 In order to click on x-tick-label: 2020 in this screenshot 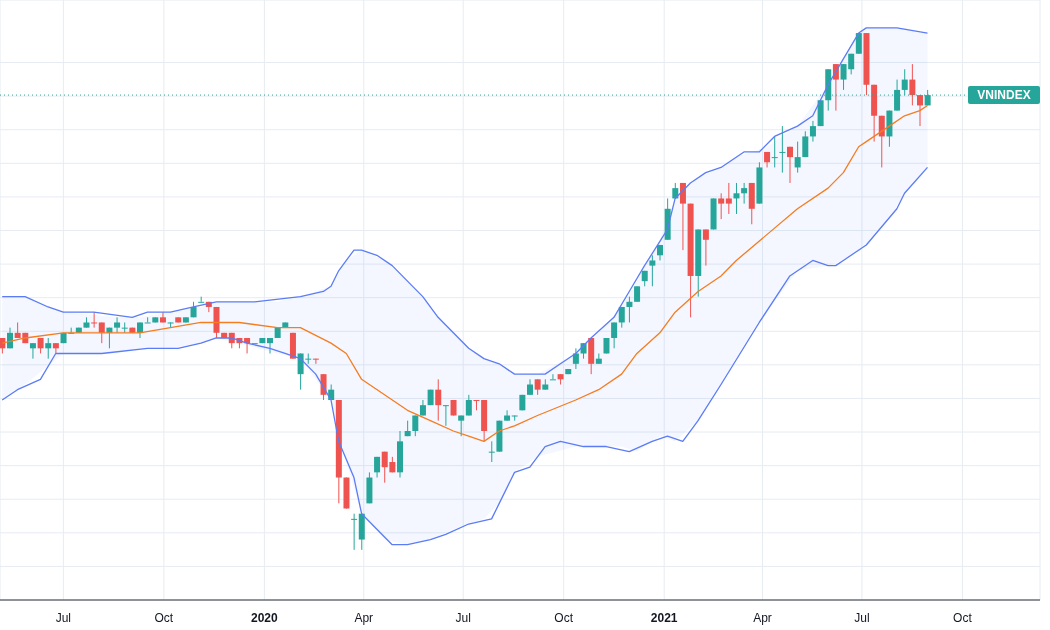, I will do `click(265, 618)`.